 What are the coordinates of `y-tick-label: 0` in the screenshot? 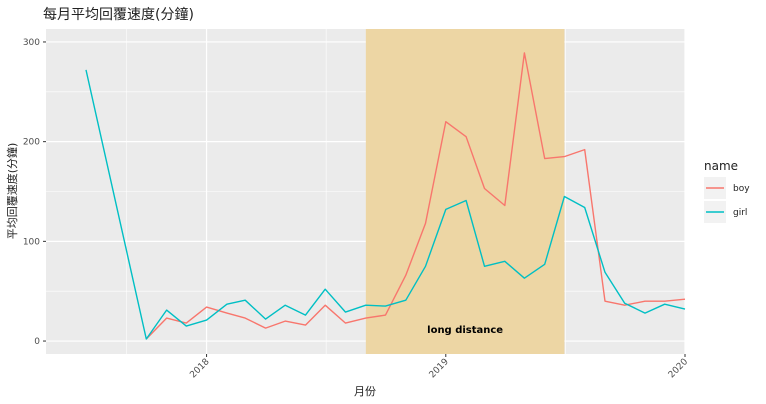 It's located at (37, 342).